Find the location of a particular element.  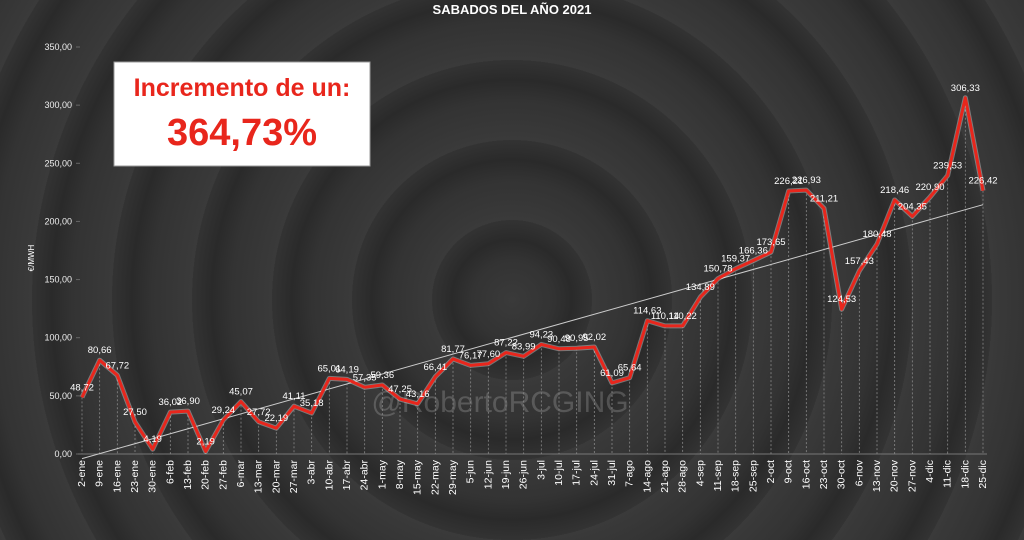

value-label: 124,53 is located at coordinates (841, 299).